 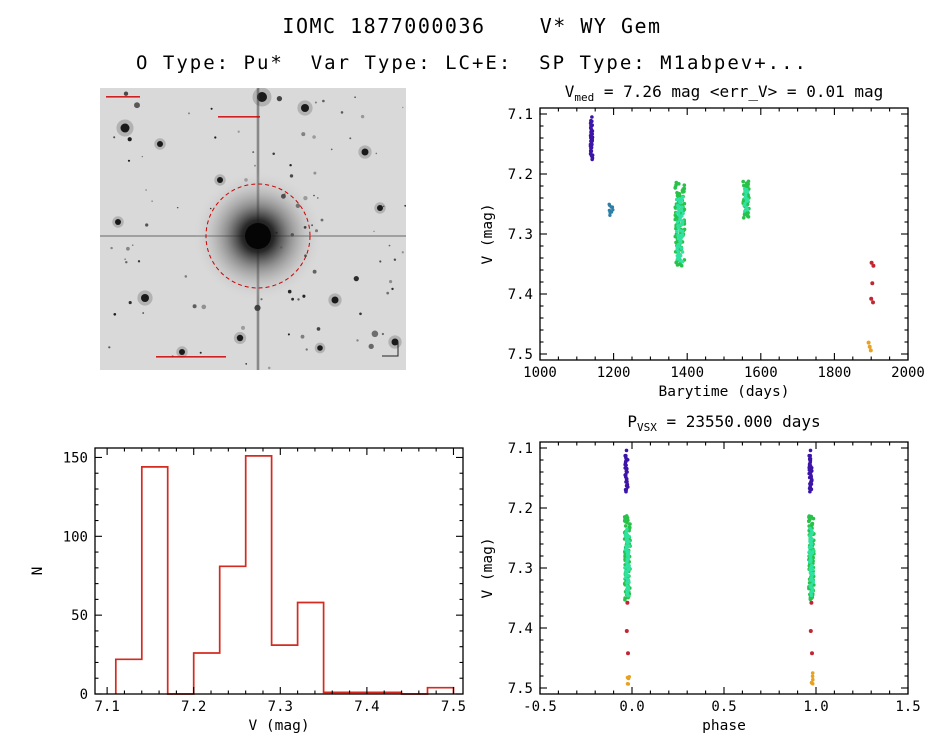 I want to click on cluster-epoch-3-teal, so click(x=679, y=229).